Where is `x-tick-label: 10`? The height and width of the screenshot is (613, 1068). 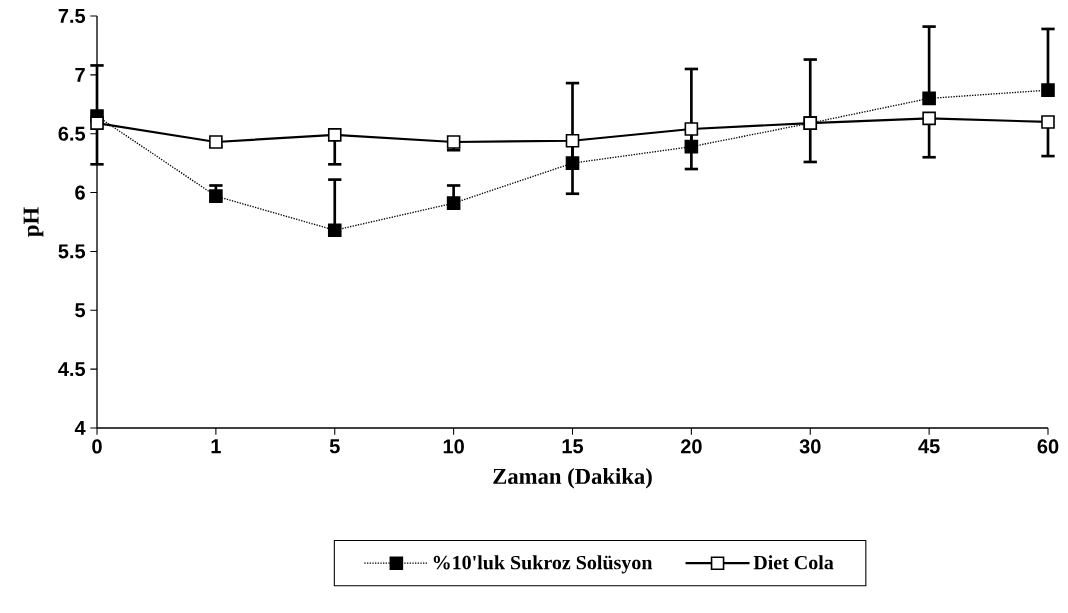
x-tick-label: 10 is located at coordinates (453, 446).